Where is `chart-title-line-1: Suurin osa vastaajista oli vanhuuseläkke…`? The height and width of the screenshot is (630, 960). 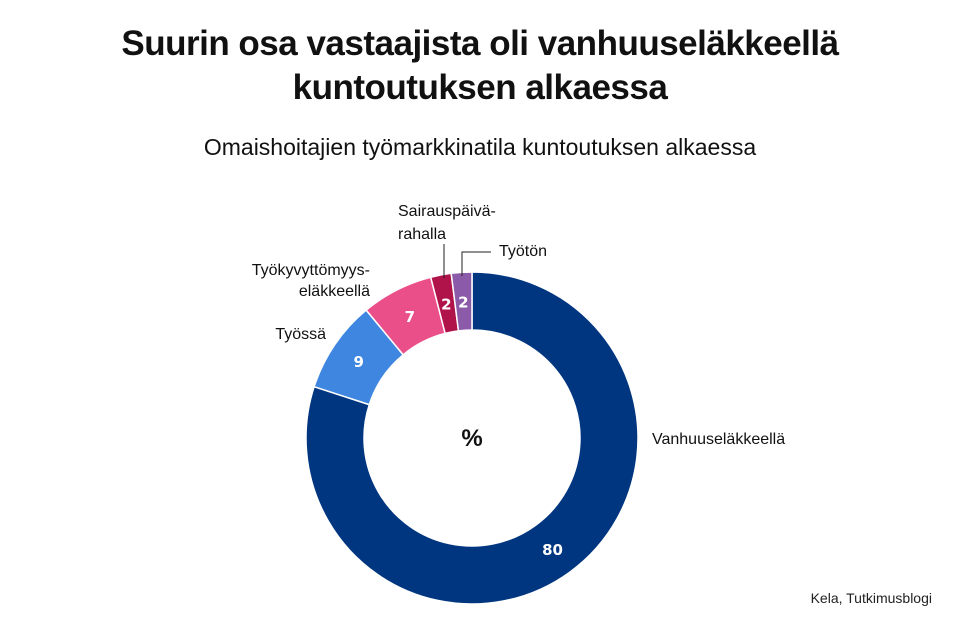 chart-title-line-1: Suurin osa vastaajista oli vanhuuseläkke… is located at coordinates (480, 43).